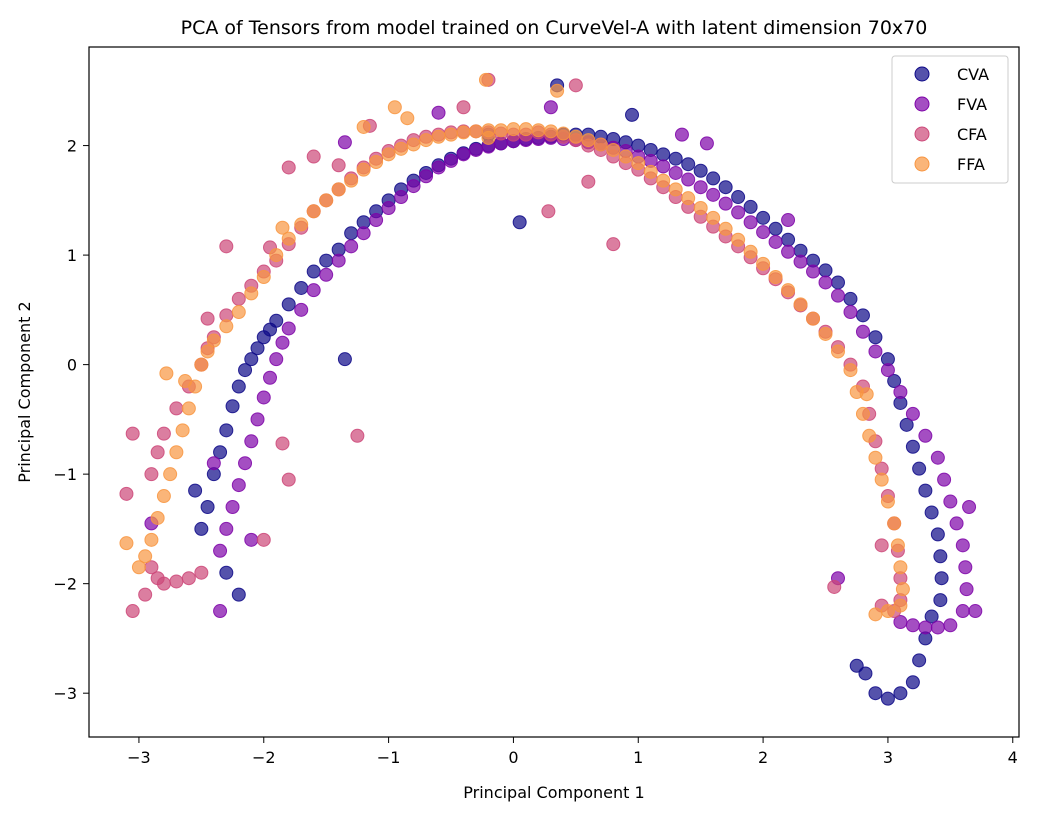 This screenshot has width=1060, height=817. Describe the element at coordinates (553, 792) in the screenshot. I see `x-axis-label: Principal Component 1` at that location.